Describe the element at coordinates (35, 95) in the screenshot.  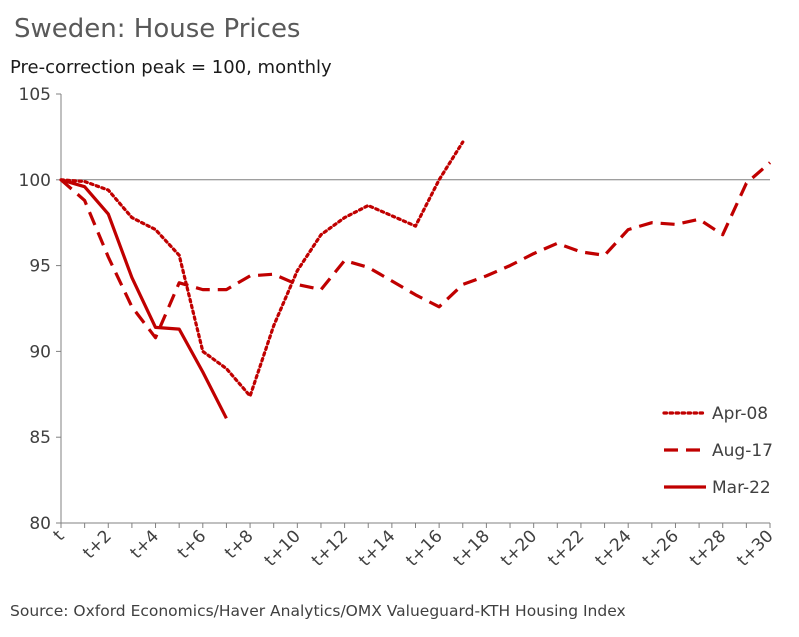
I see `y-tick-label: 105` at that location.